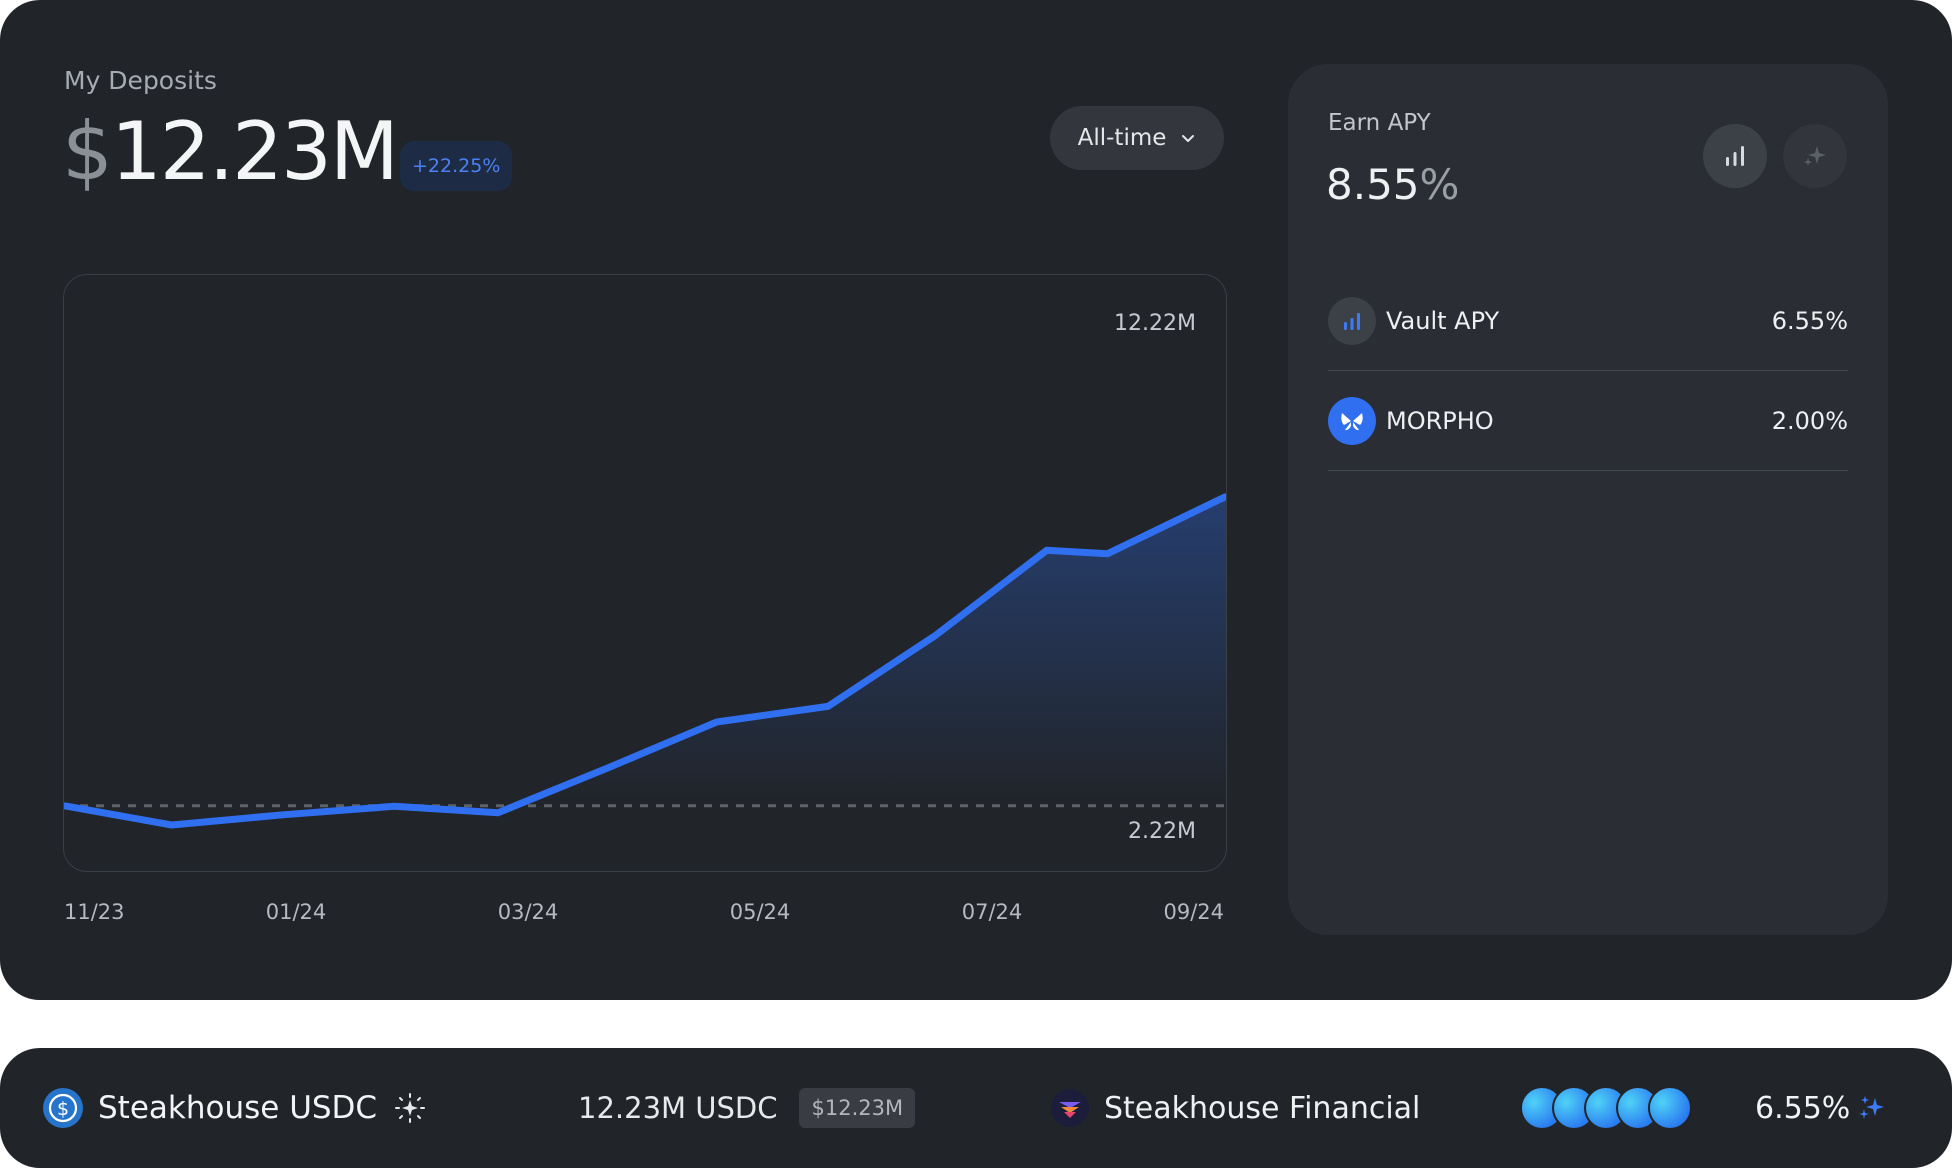 The height and width of the screenshot is (1168, 1952). I want to click on vault-name: Steakhouse USDC, so click(238, 1108).